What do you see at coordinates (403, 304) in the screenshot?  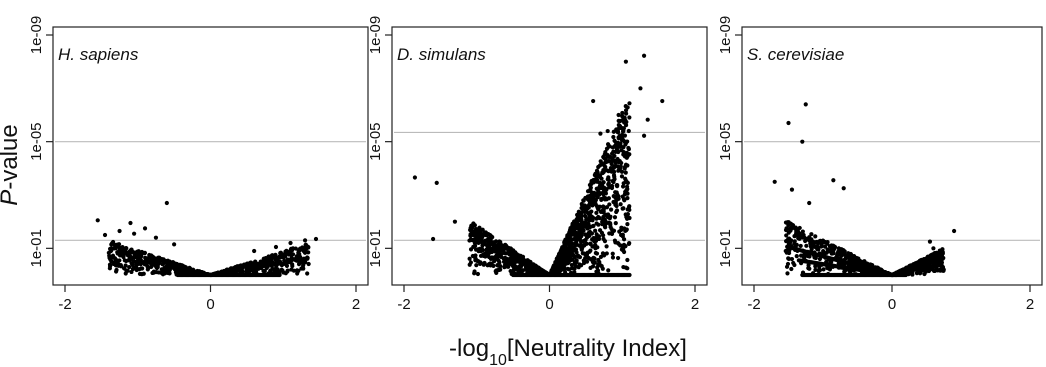 I see `x-tick-label: -2` at bounding box center [403, 304].